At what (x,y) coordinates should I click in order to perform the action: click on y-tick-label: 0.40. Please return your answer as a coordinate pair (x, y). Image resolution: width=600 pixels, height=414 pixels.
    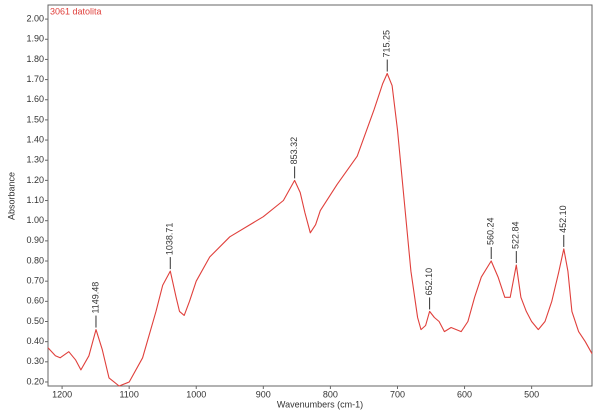
    Looking at the image, I should click on (35, 341).